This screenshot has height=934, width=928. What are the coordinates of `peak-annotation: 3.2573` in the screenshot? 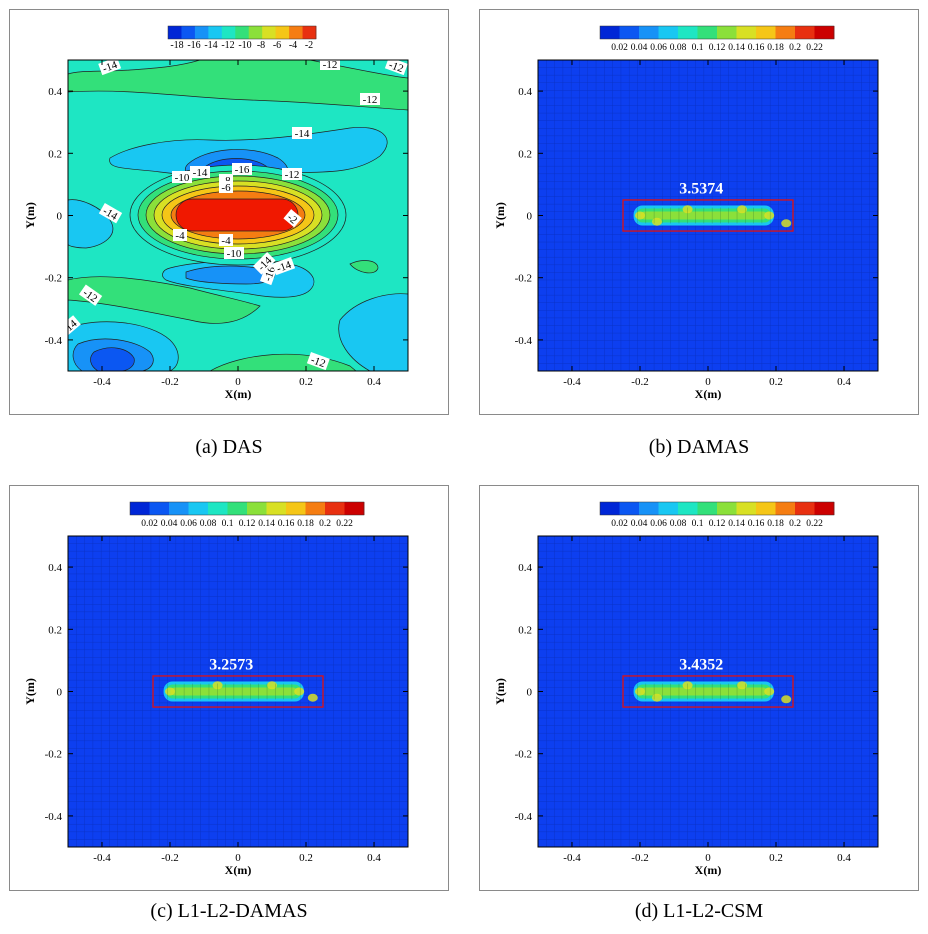 It's located at (231, 665).